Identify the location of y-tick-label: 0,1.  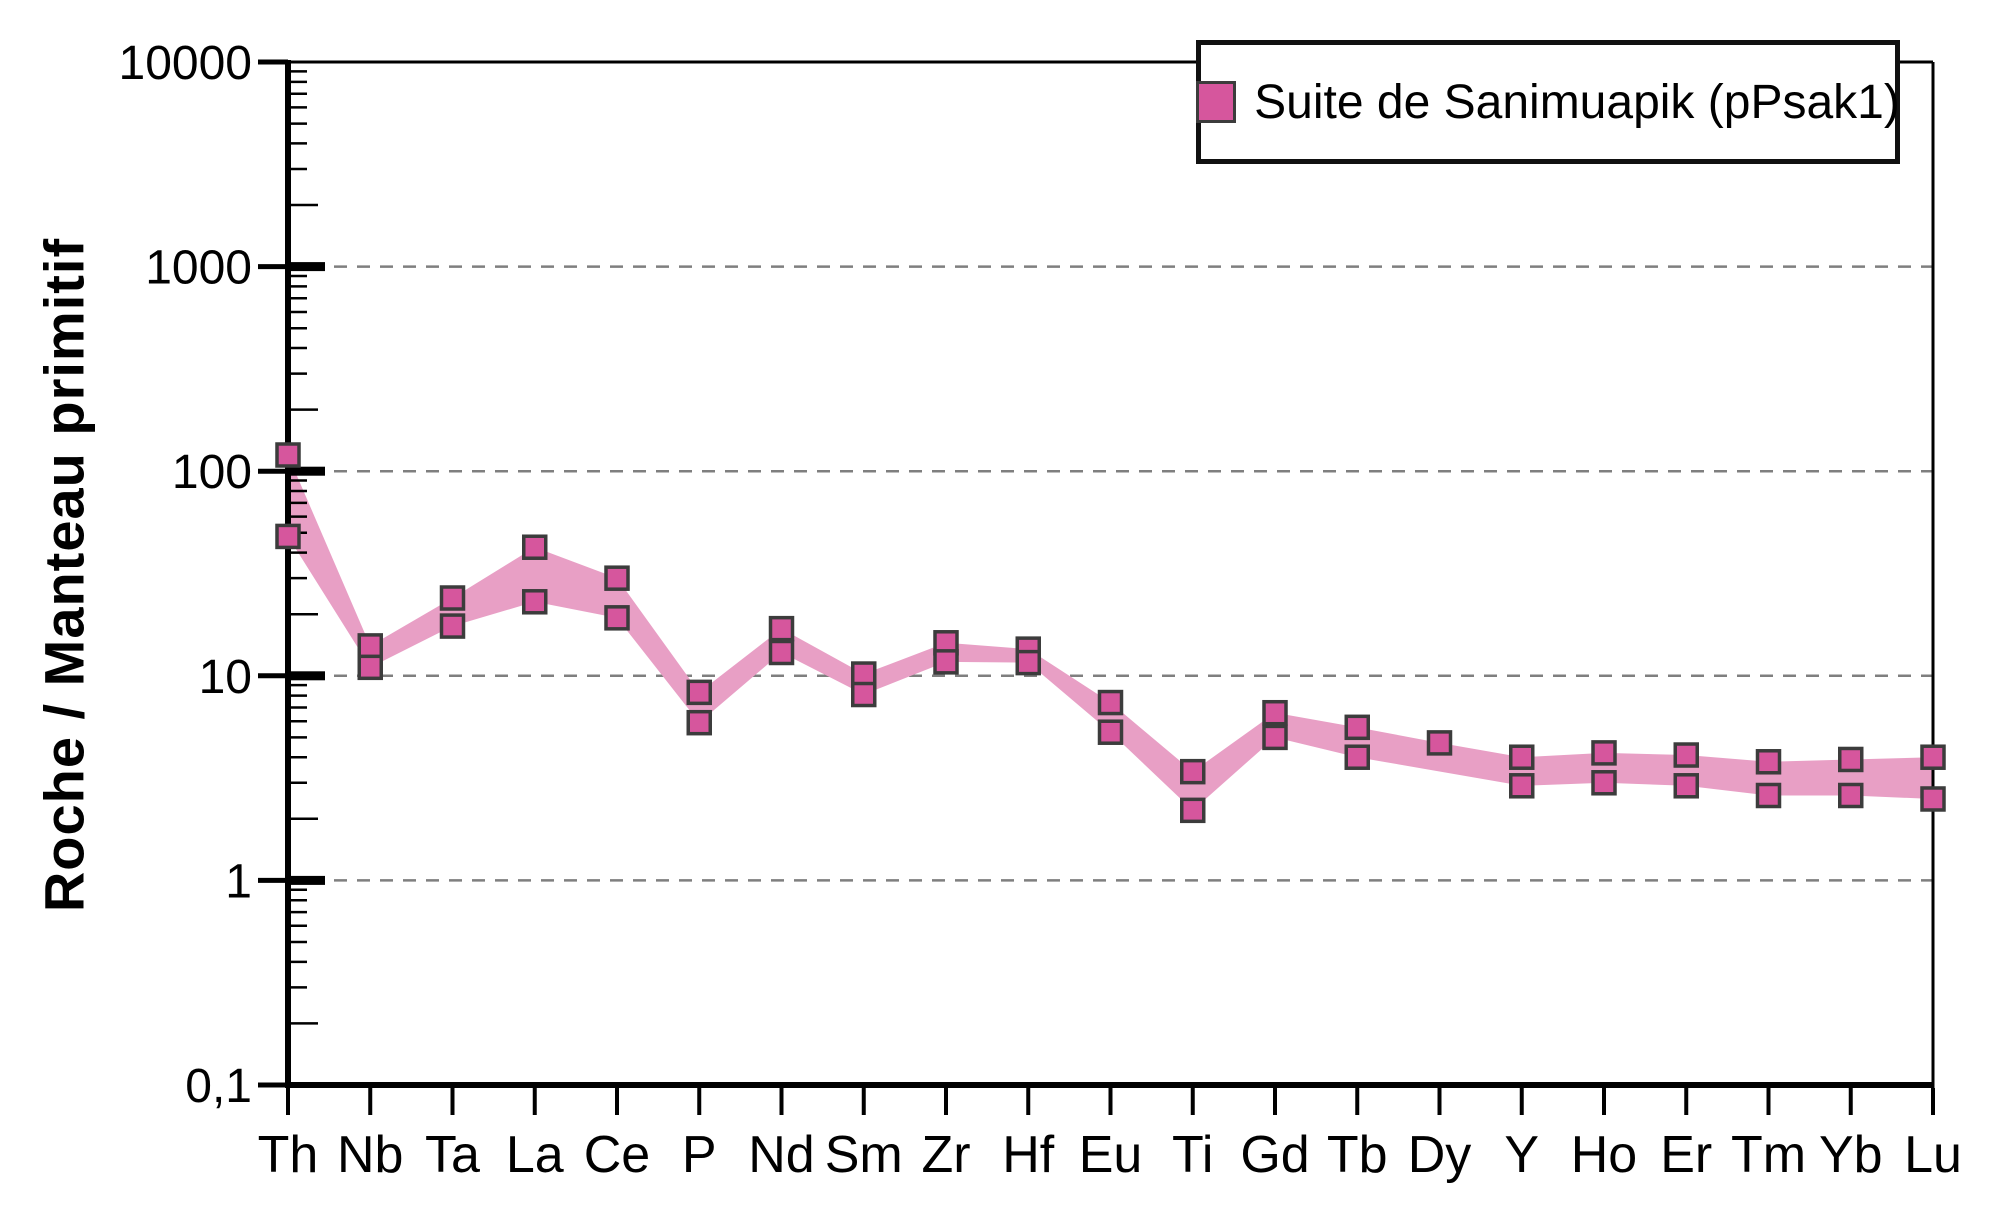
(218, 1086).